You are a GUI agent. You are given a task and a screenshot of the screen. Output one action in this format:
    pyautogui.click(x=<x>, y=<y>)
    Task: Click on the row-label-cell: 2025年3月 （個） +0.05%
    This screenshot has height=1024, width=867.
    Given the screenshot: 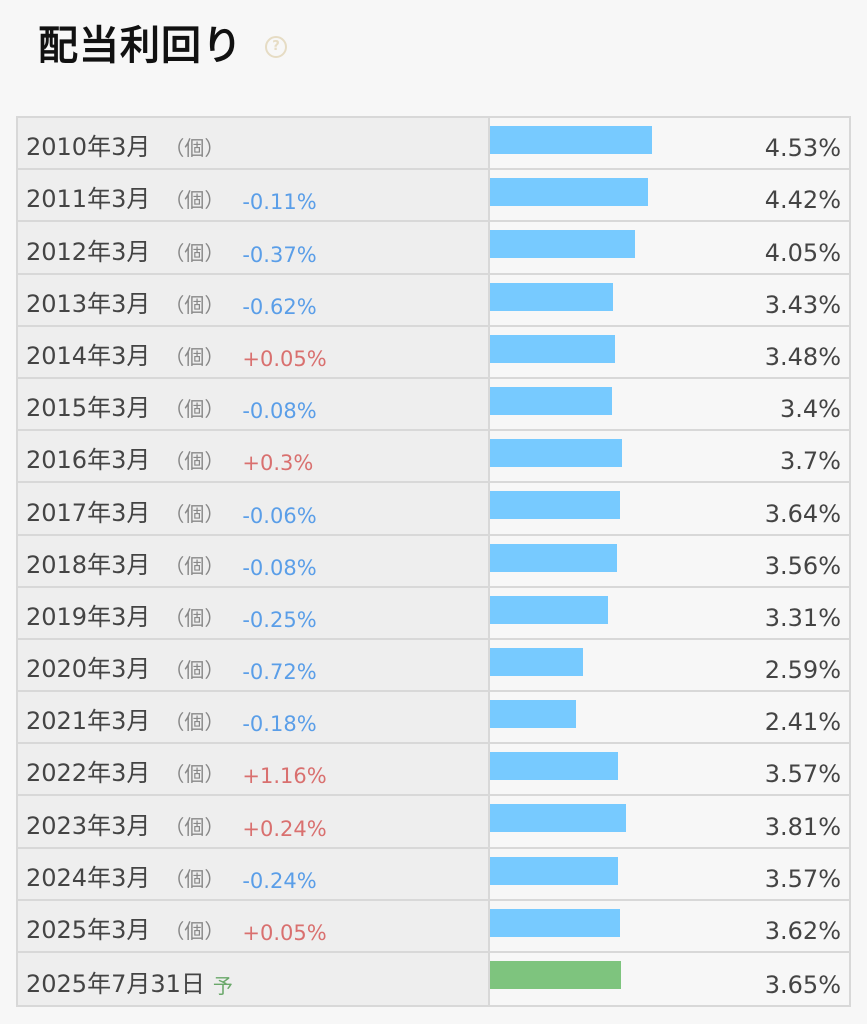 What is the action you would take?
    pyautogui.click(x=254, y=925)
    